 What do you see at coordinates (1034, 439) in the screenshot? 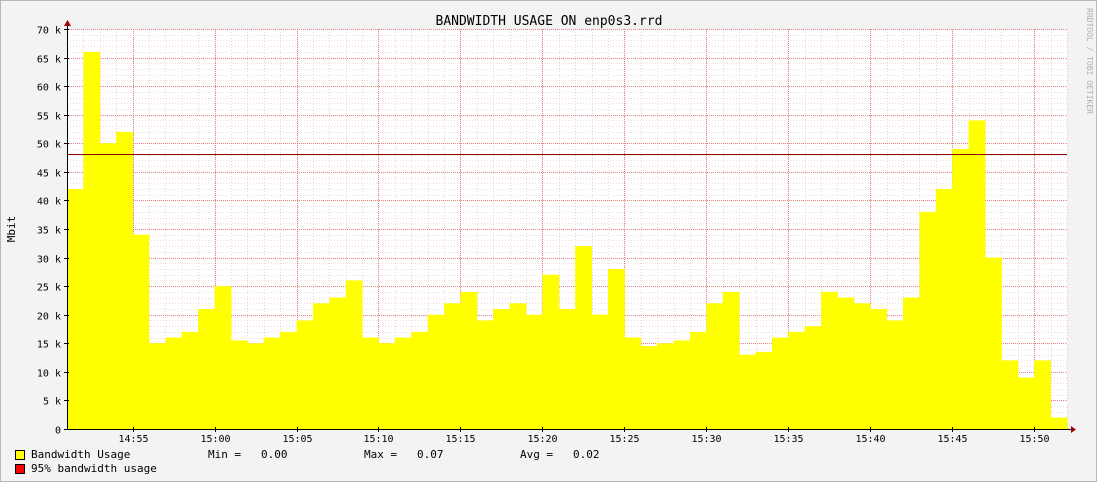
I see `x-tick-label: 15:50` at bounding box center [1034, 439].